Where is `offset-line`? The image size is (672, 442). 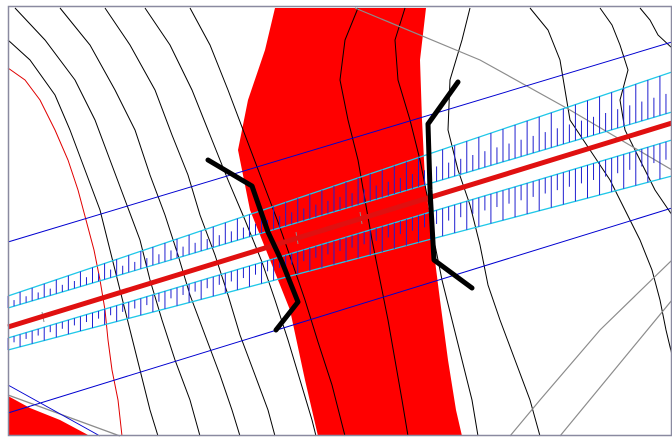
offset-line is located at coordinates (54, 410).